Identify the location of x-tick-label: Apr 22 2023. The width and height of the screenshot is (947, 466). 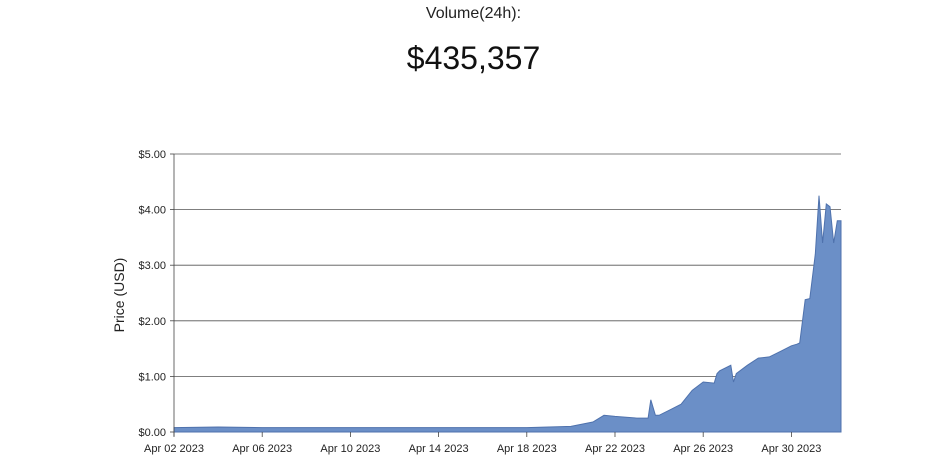
(615, 449).